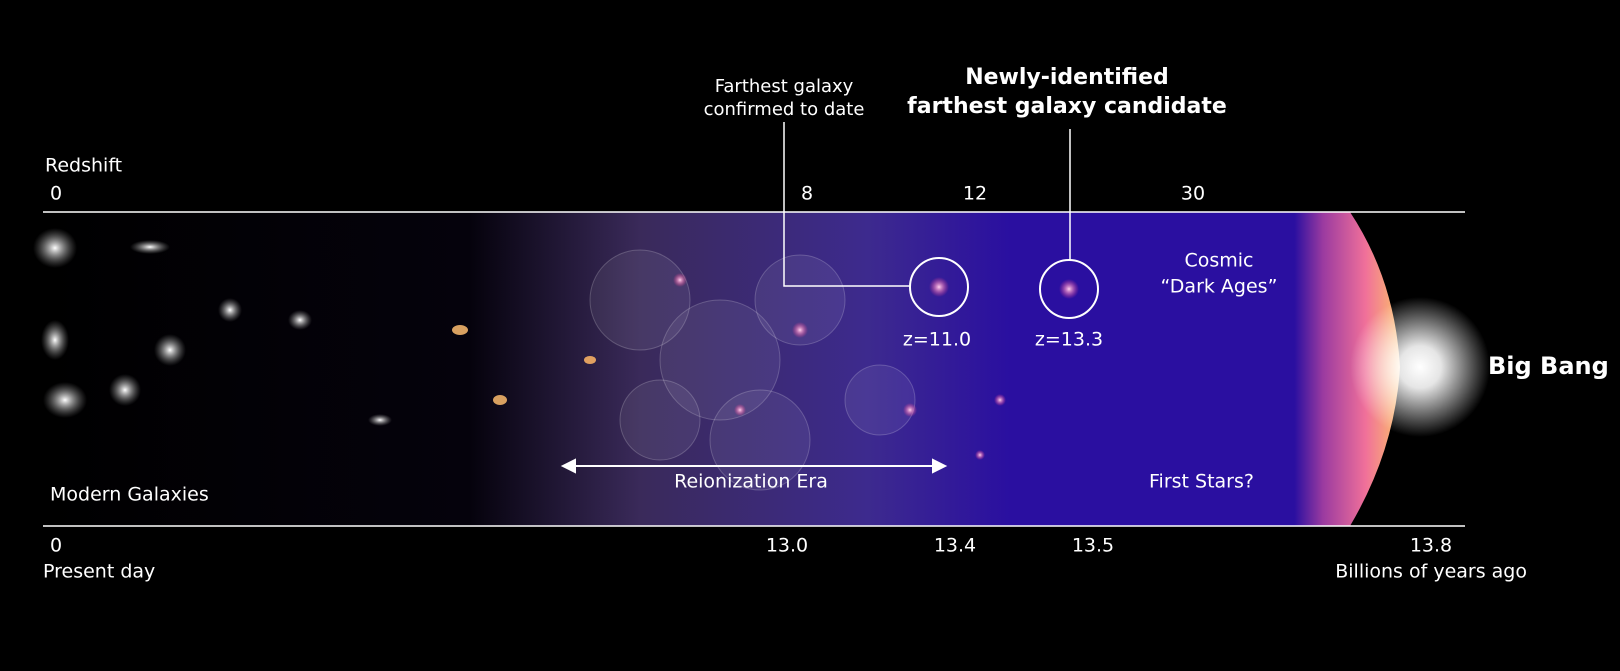 This screenshot has width=1620, height=671. I want to click on confirmed-leader, so click(846, 204).